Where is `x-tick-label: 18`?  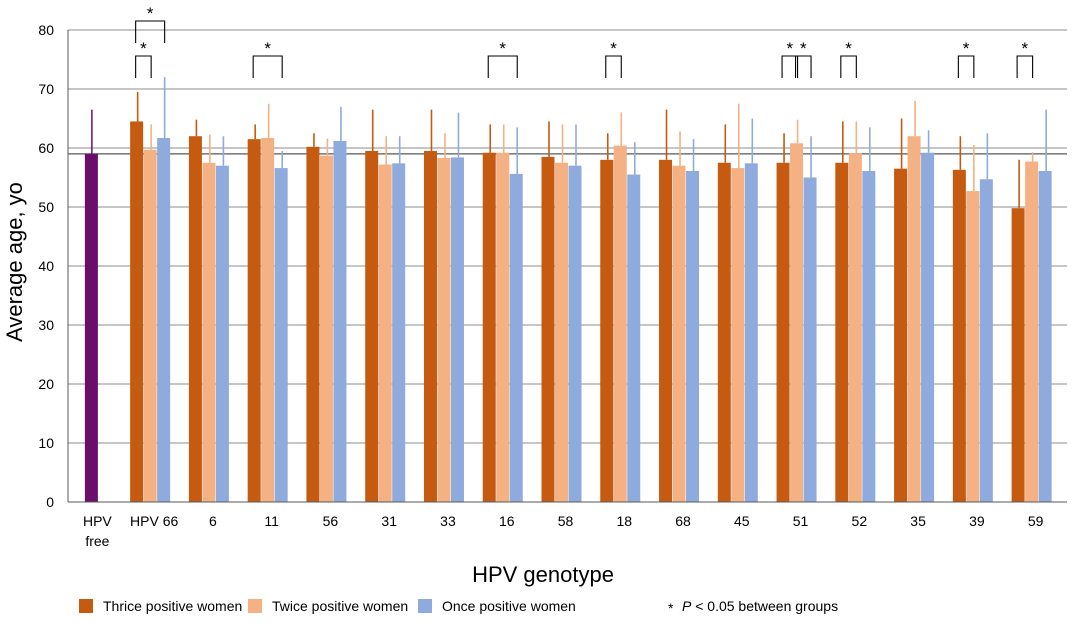 x-tick-label: 18 is located at coordinates (624, 521).